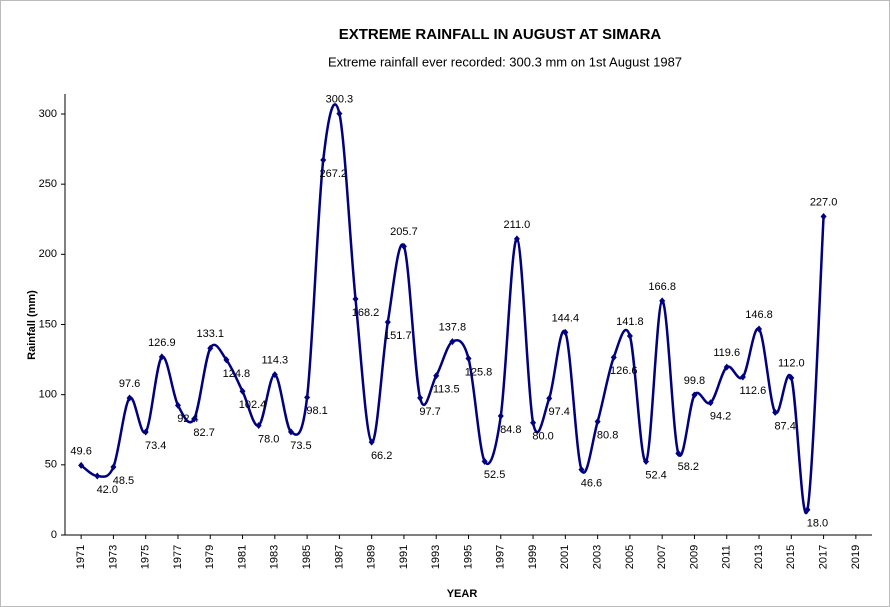 This screenshot has height=607, width=890. I want to click on data-label: 126.6, so click(624, 371).